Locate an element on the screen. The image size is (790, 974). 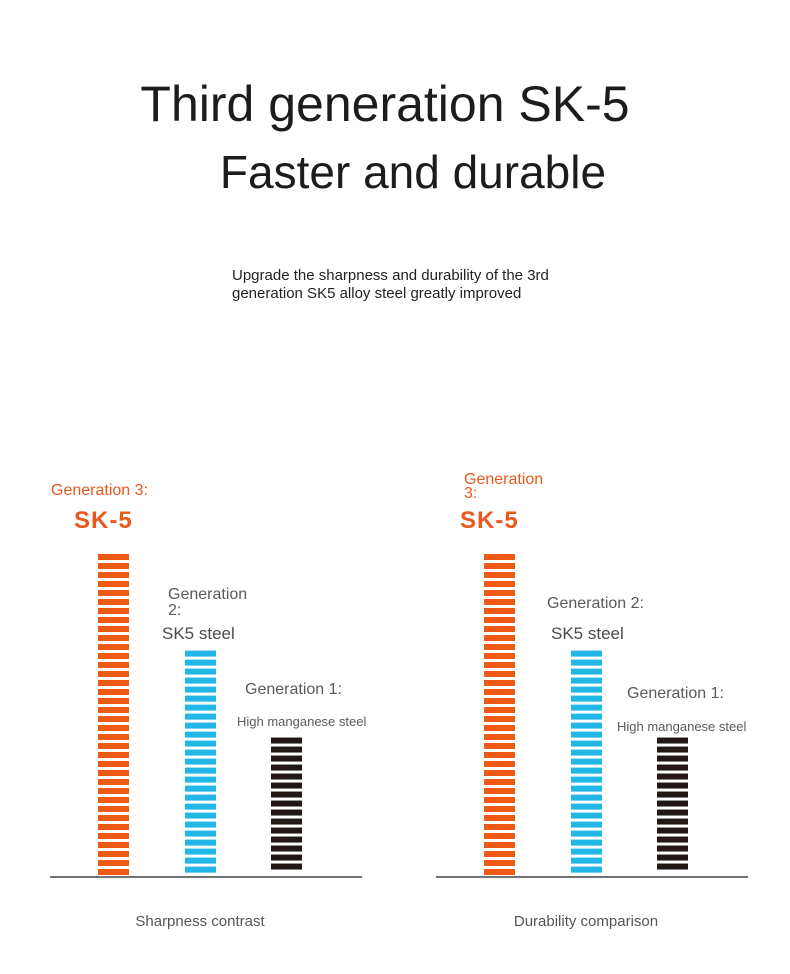
page-subtitle-heading: Faster and durable is located at coordinates (413, 172).